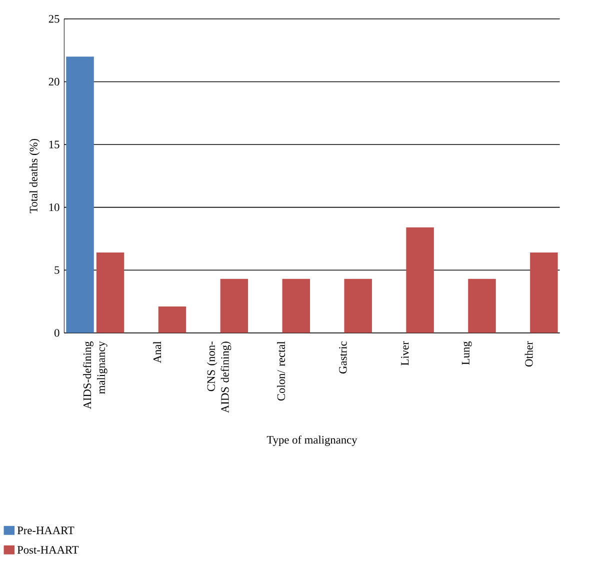 The width and height of the screenshot is (598, 566). What do you see at coordinates (54, 144) in the screenshot?
I see `y-tick-label: 15` at bounding box center [54, 144].